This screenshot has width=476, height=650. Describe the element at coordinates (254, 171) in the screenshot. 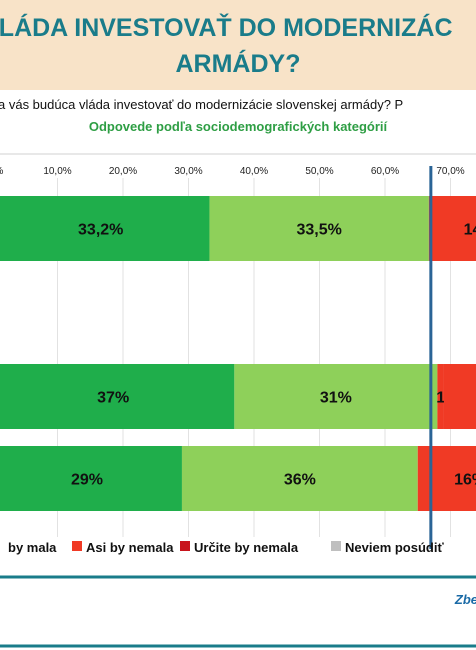

I see `x-tick-label: 40,0%` at that location.